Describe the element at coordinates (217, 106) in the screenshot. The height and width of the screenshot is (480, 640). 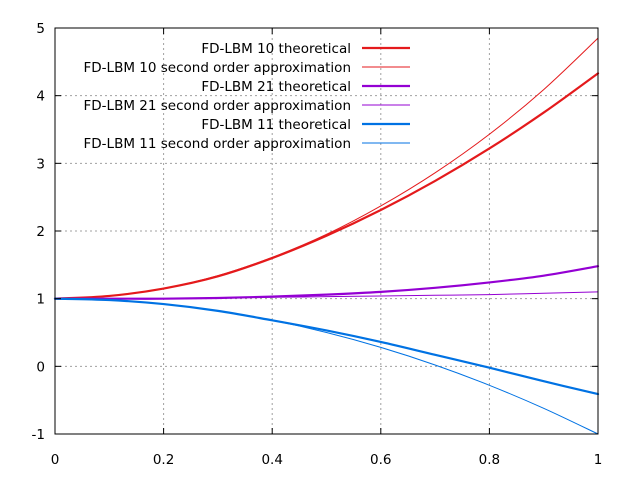
I see `legend-label: FD-LBM 21 second order approximation` at that location.